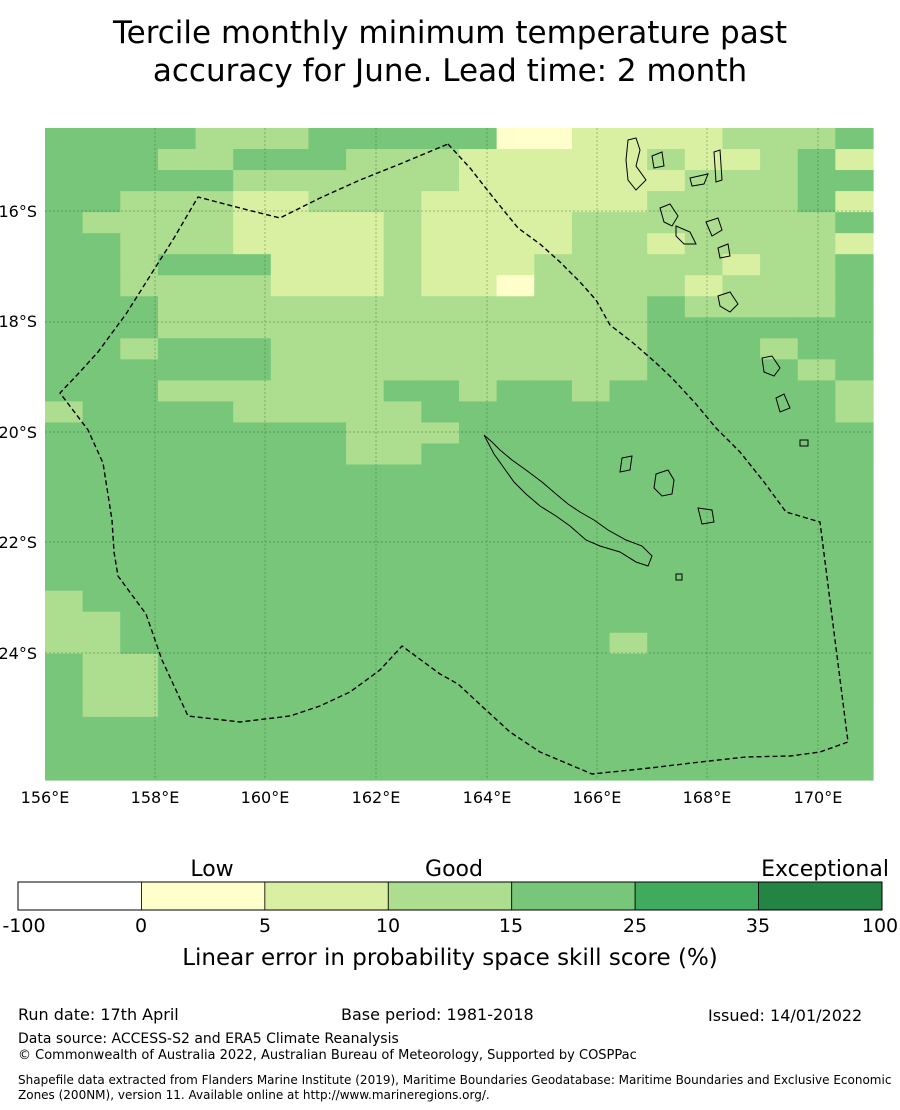  I want to click on loyalty-islands, so click(667, 490).